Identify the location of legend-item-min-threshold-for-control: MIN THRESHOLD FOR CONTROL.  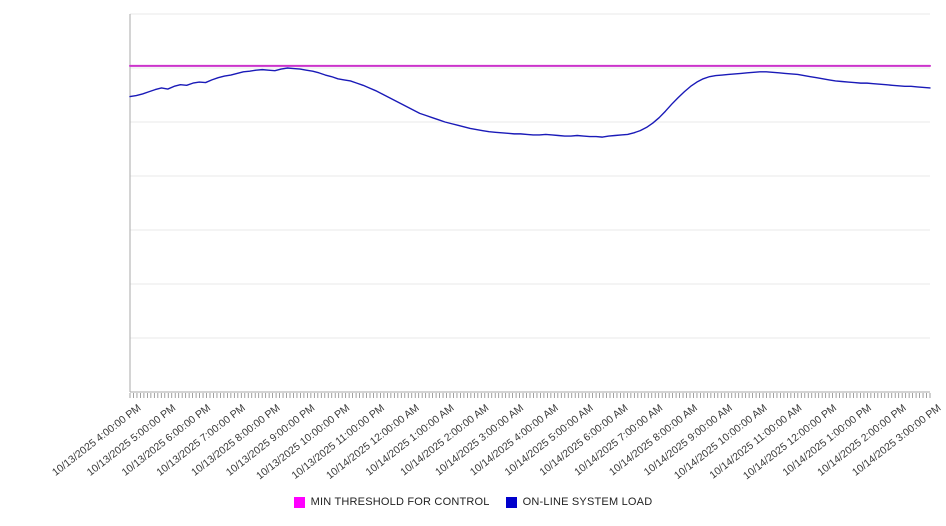
(391, 502).